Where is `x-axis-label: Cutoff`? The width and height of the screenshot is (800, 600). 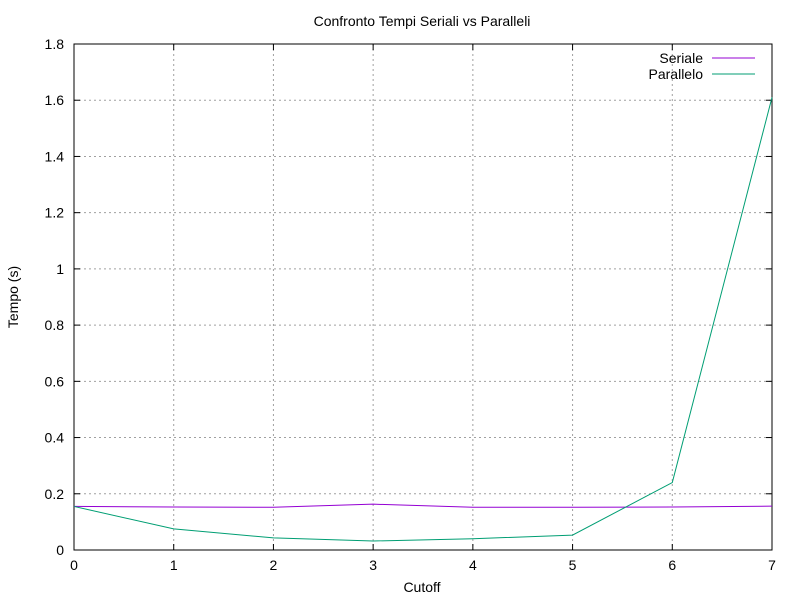
x-axis-label: Cutoff is located at coordinates (421, 587).